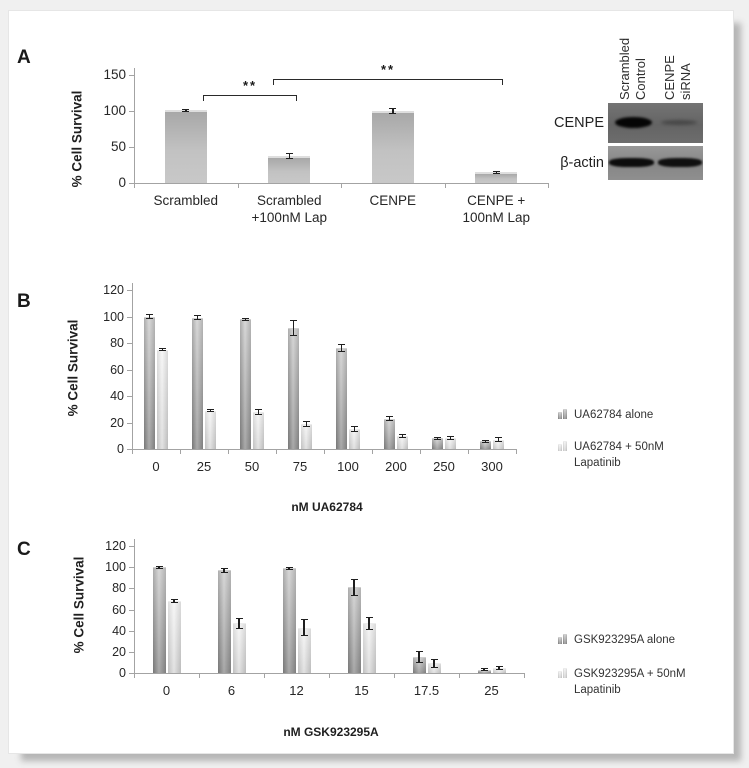 The width and height of the screenshot is (749, 768). What do you see at coordinates (331, 732) in the screenshot?
I see `x-axis-title: nM GSK923295A` at bounding box center [331, 732].